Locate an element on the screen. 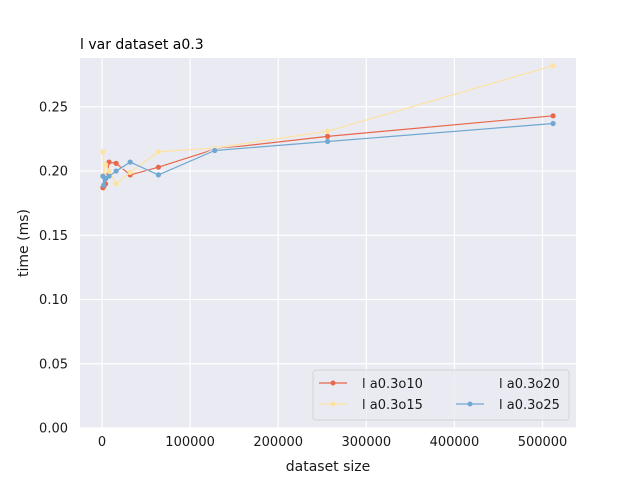 The width and height of the screenshot is (640, 480). x-tick-label: 100000 is located at coordinates (190, 442).